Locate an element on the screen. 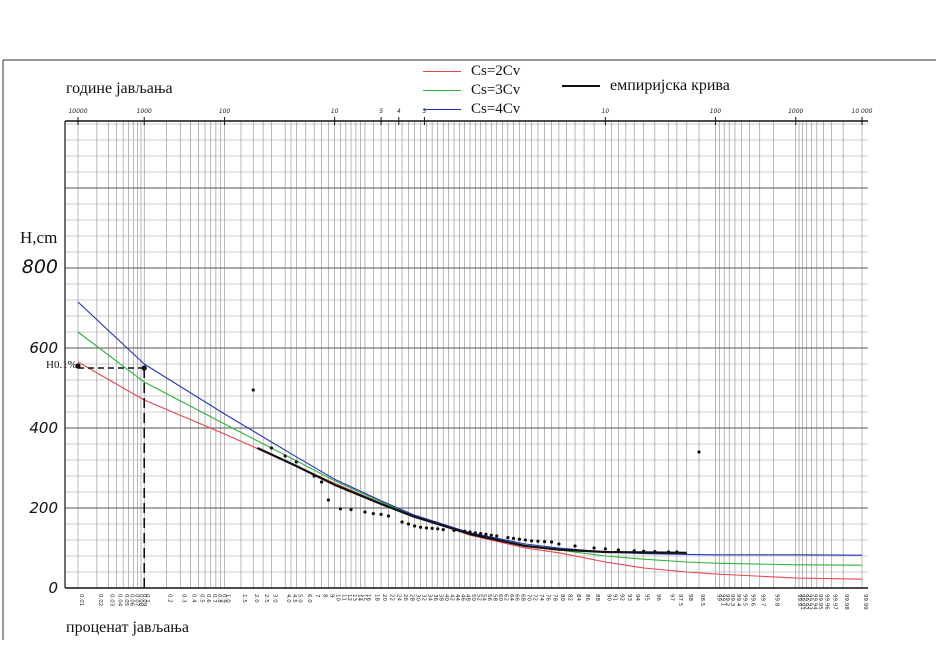 This screenshot has width=944, height=657. bottom-tick-label: 0.03 is located at coordinates (111, 600).